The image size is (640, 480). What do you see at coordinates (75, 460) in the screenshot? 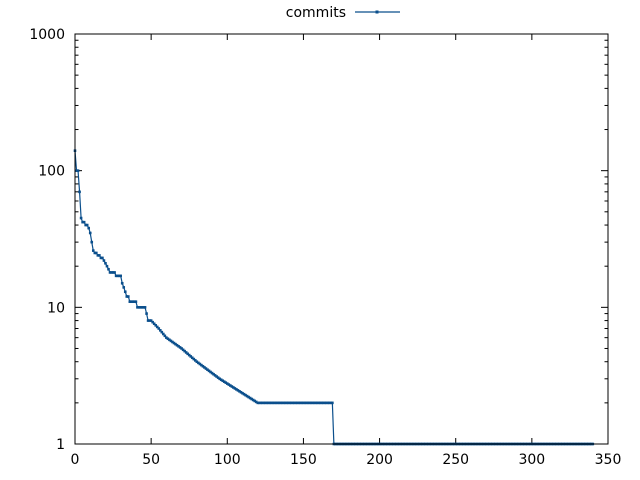
I see `x-tick-label: 0` at bounding box center [75, 460].